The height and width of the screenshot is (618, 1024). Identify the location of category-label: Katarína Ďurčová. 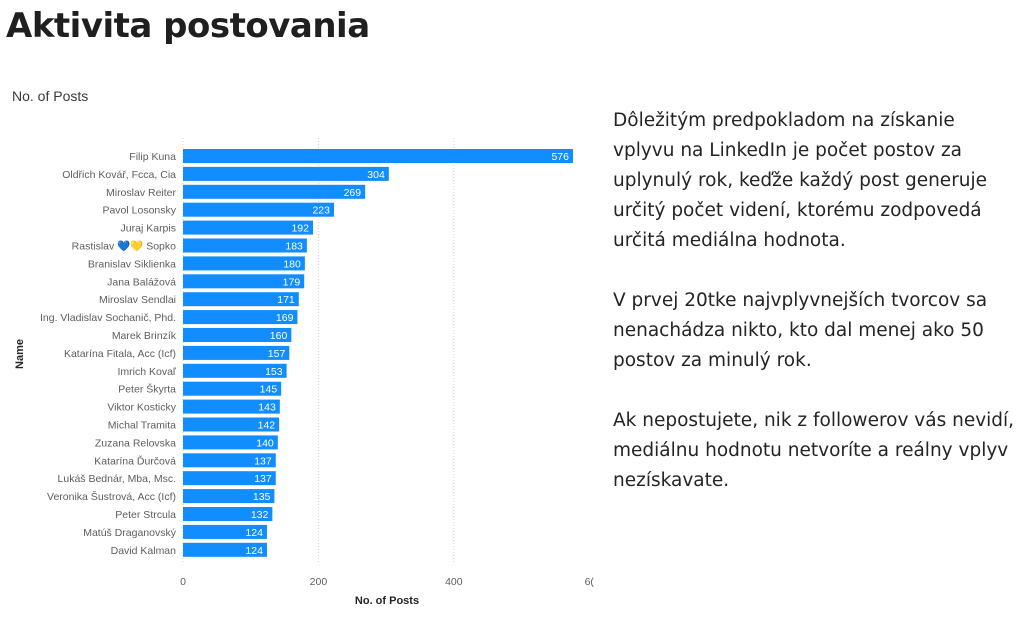
(135, 460).